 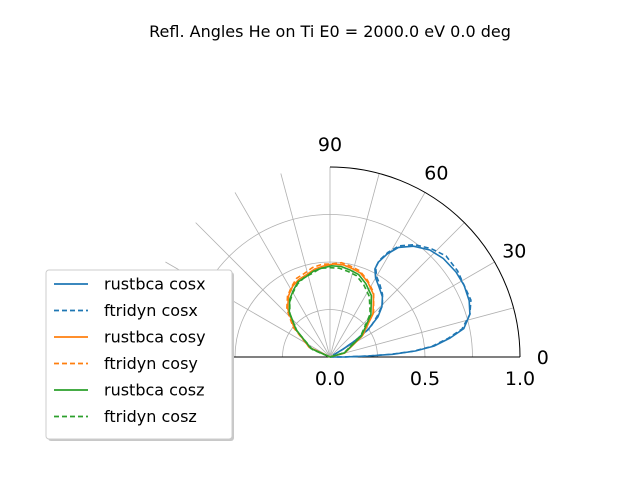 What do you see at coordinates (330, 145) in the screenshot?
I see `angle-tick-label: 90` at bounding box center [330, 145].